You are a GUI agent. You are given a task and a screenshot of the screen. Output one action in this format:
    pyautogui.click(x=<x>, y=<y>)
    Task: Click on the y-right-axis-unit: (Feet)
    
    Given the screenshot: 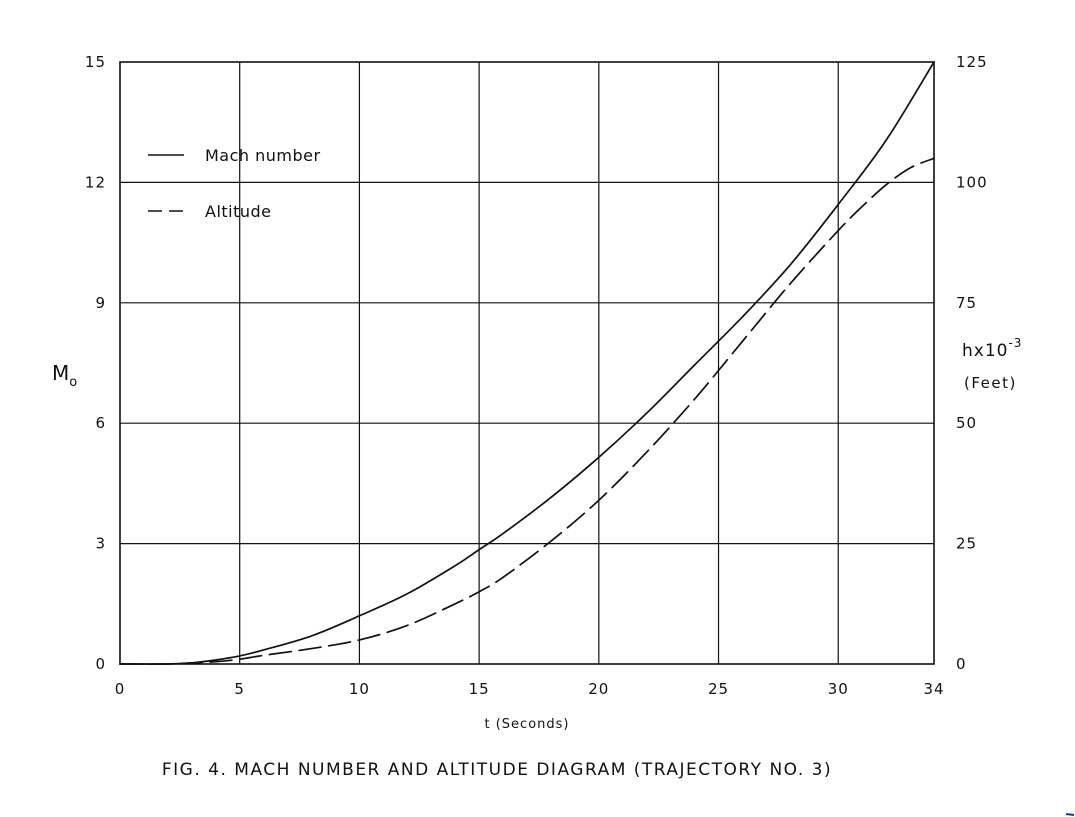 What is the action you would take?
    pyautogui.click(x=990, y=383)
    